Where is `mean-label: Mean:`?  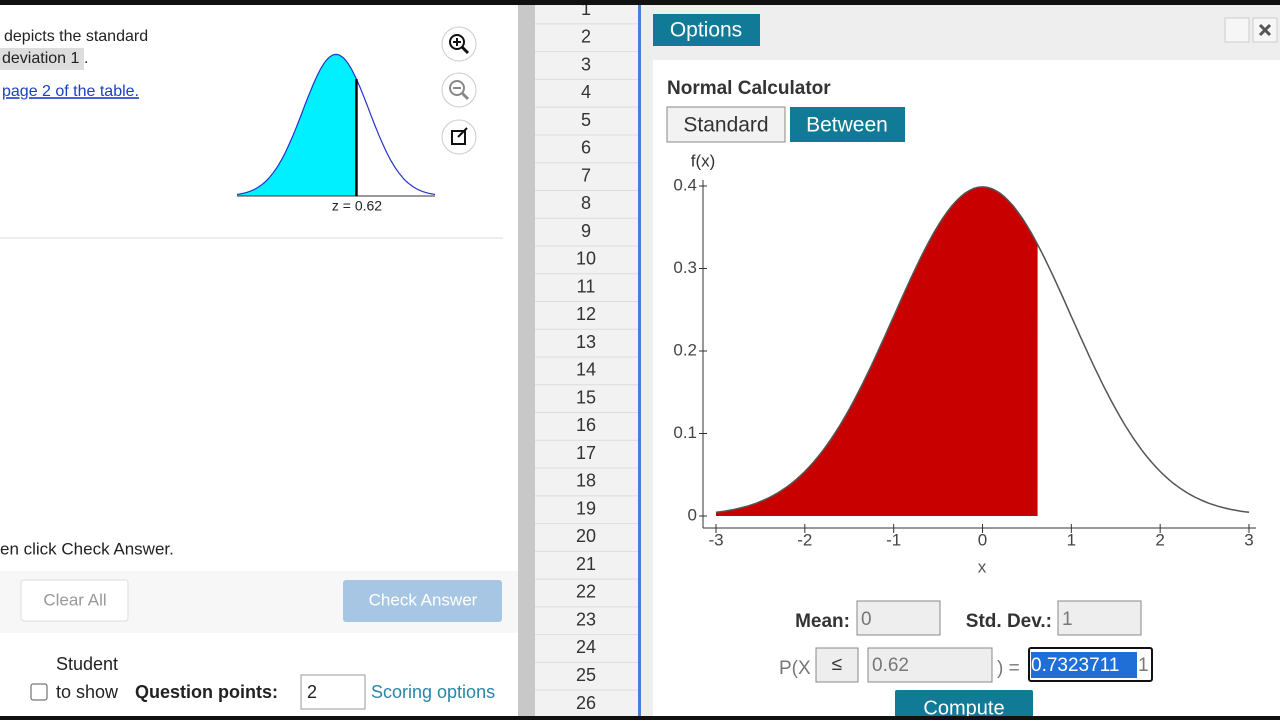
mean-label: Mean: is located at coordinates (822, 621).